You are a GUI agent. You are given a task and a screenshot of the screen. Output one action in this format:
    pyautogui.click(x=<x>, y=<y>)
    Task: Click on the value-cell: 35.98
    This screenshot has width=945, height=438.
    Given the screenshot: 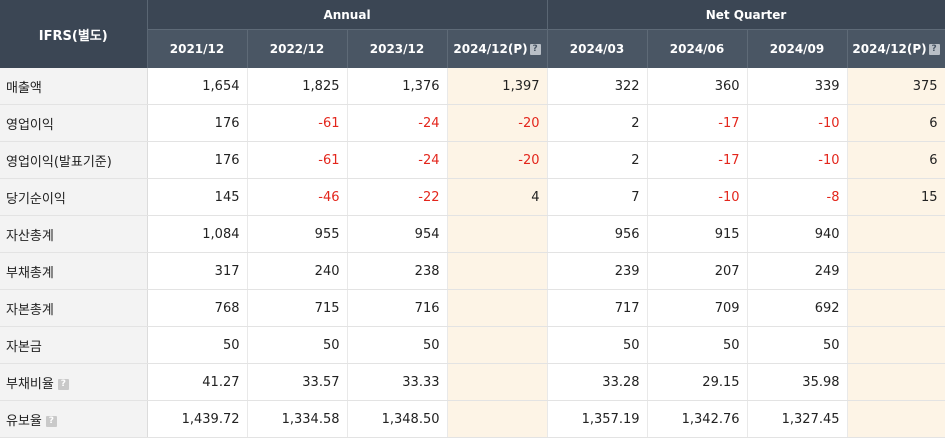 What is the action you would take?
    pyautogui.click(x=797, y=382)
    